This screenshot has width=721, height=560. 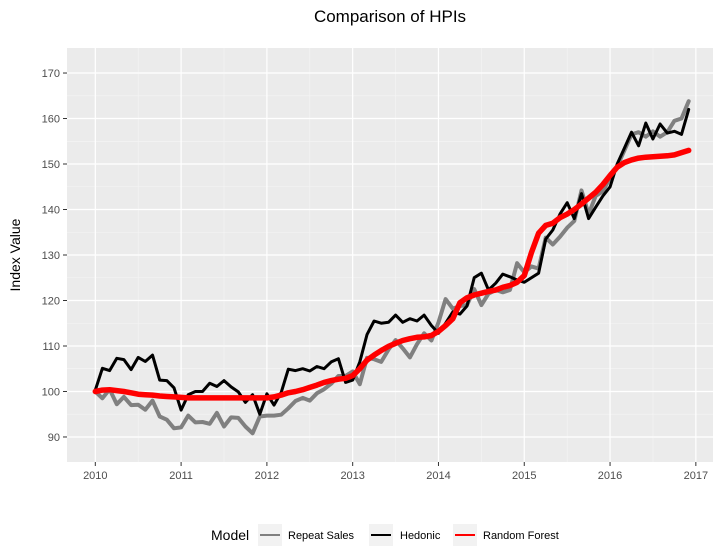 What do you see at coordinates (438, 476) in the screenshot?
I see `x-tick-label-4: 2014` at bounding box center [438, 476].